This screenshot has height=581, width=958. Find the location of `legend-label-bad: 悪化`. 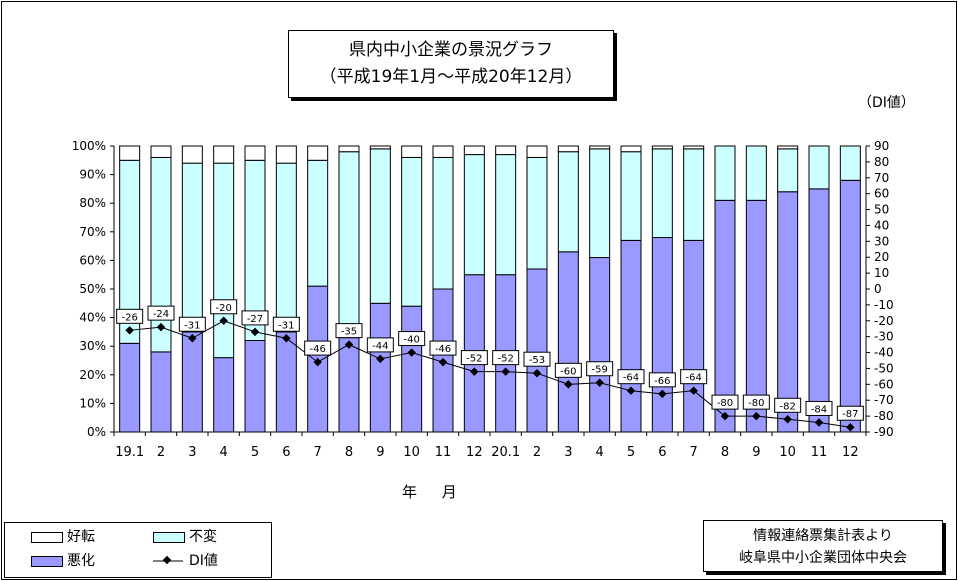

legend-label-bad: 悪化 is located at coordinates (81, 561).